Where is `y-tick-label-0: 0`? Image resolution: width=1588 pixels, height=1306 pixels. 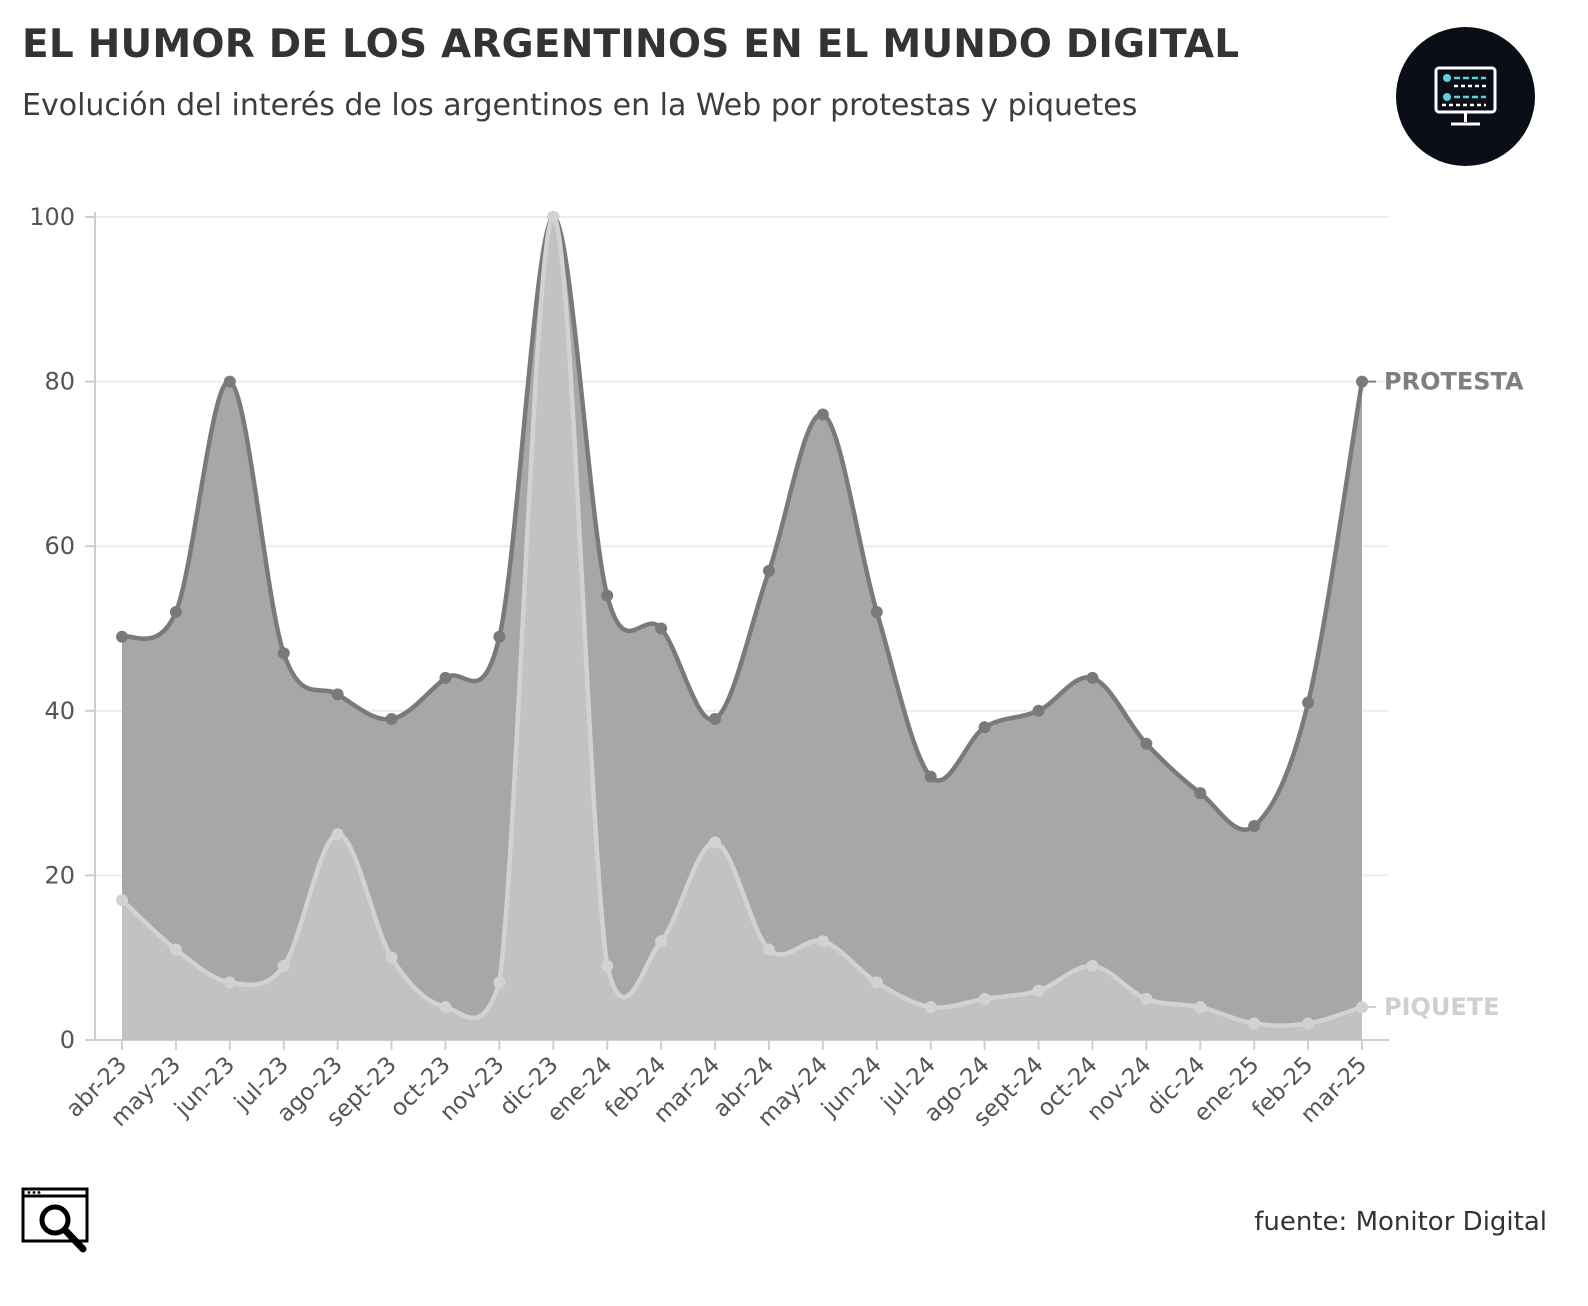 y-tick-label-0: 0 is located at coordinates (67, 1040).